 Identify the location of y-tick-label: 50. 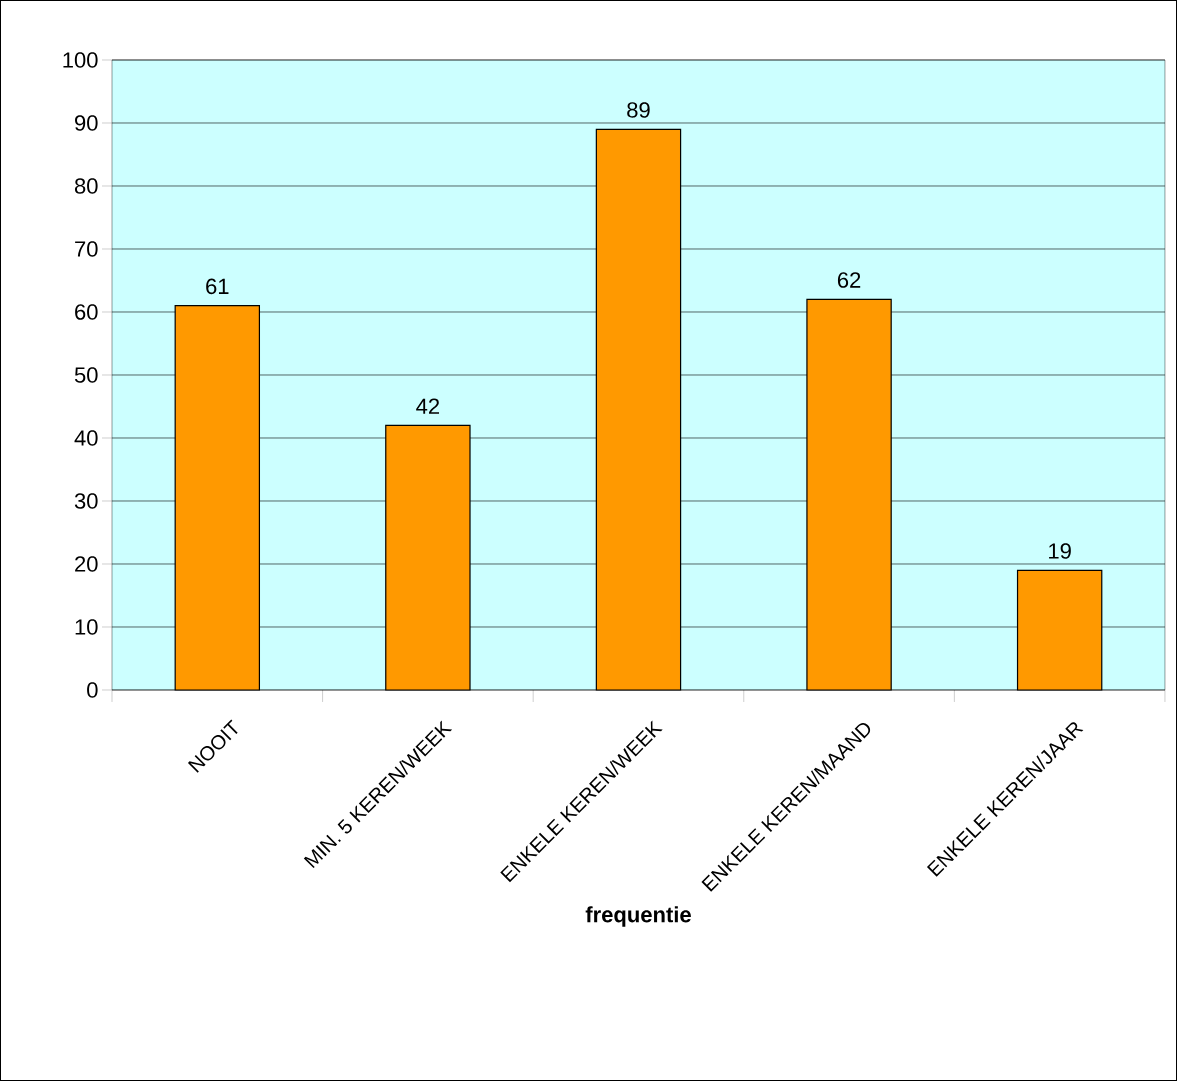
(86, 375).